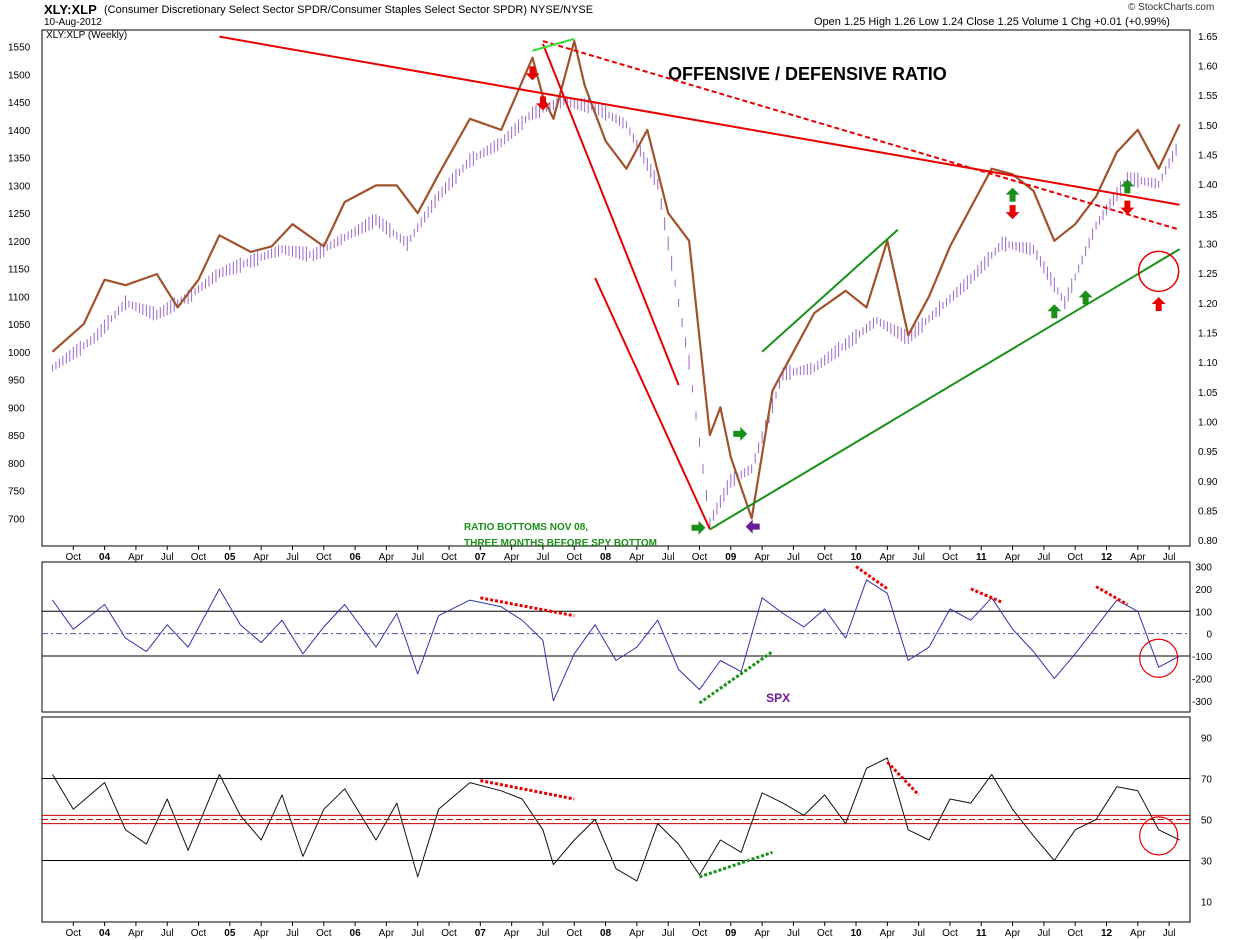 This screenshot has height=940, width=1250. What do you see at coordinates (1208, 37) in the screenshot?
I see `right-tick-label: 1.65` at bounding box center [1208, 37].